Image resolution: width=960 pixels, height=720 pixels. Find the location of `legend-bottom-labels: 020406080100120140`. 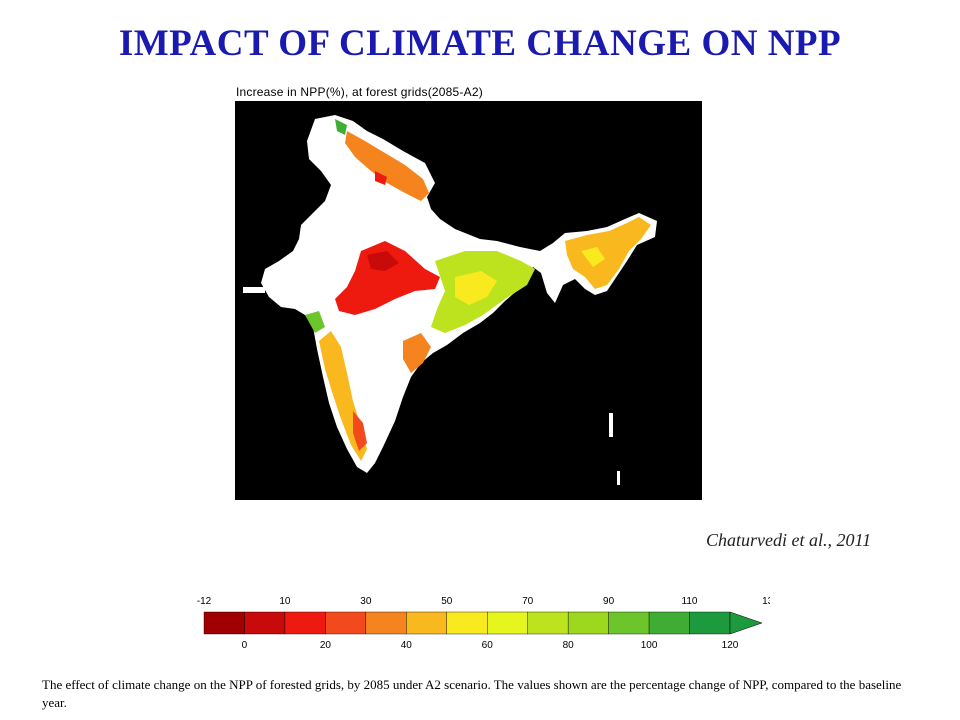

legend-bottom-labels: 020406080100120140 is located at coordinates (531, 645).